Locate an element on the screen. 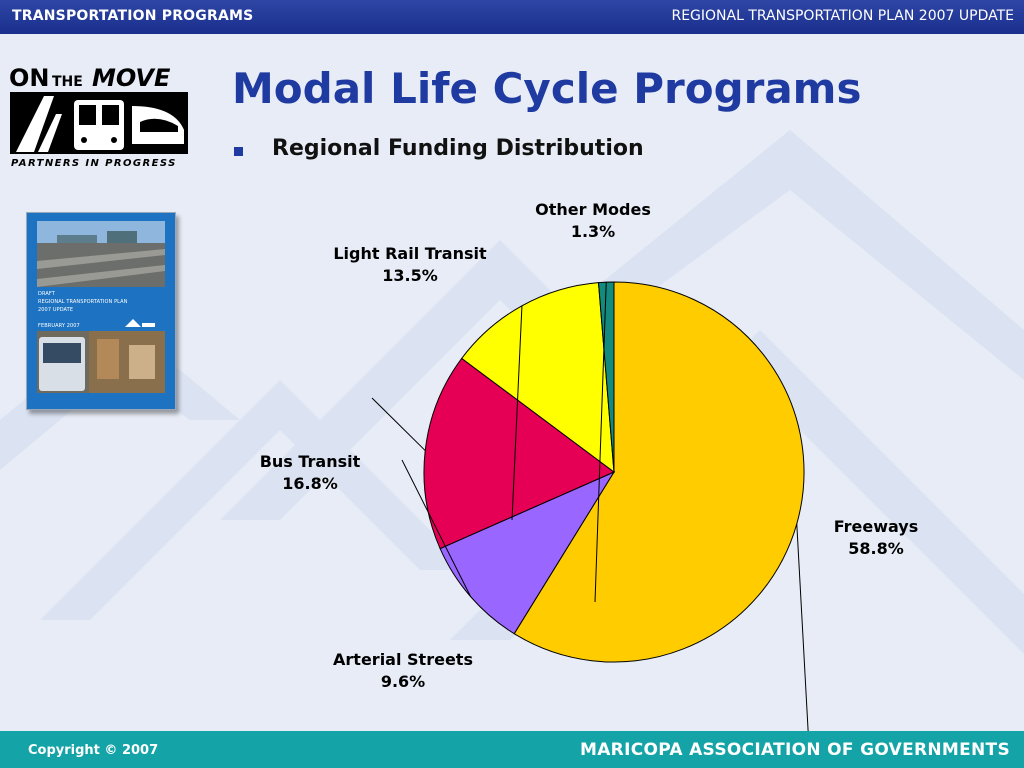  on-the-move-logo: ON THE MOVE PARTNERS IN PROGRESS is located at coordinates (98, 116).